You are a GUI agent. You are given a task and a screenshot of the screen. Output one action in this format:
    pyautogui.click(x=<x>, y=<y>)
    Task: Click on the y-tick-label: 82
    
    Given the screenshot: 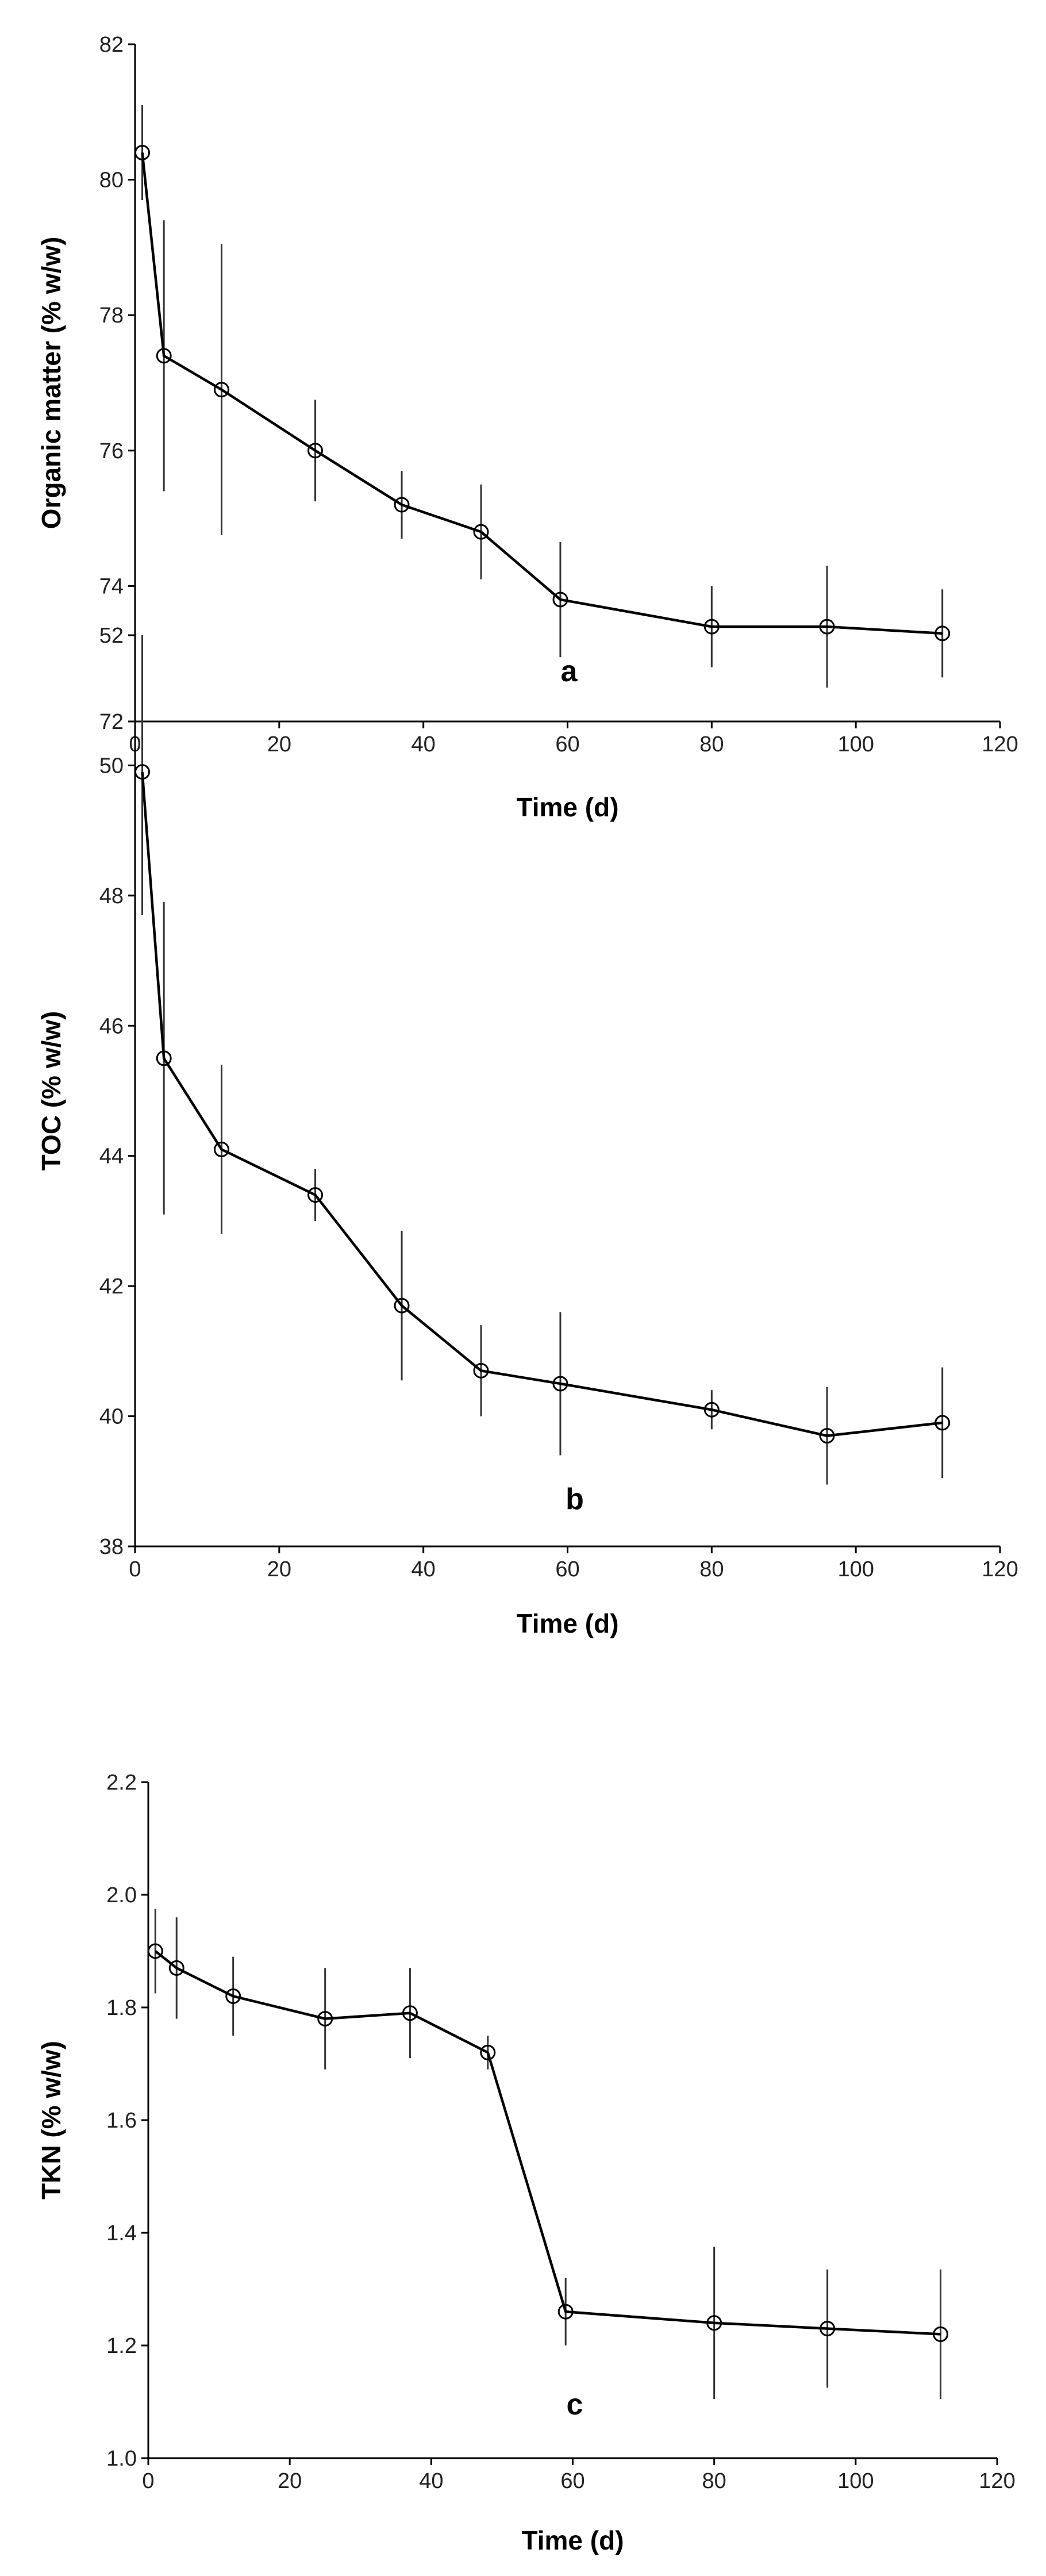 What is the action you would take?
    pyautogui.click(x=111, y=45)
    